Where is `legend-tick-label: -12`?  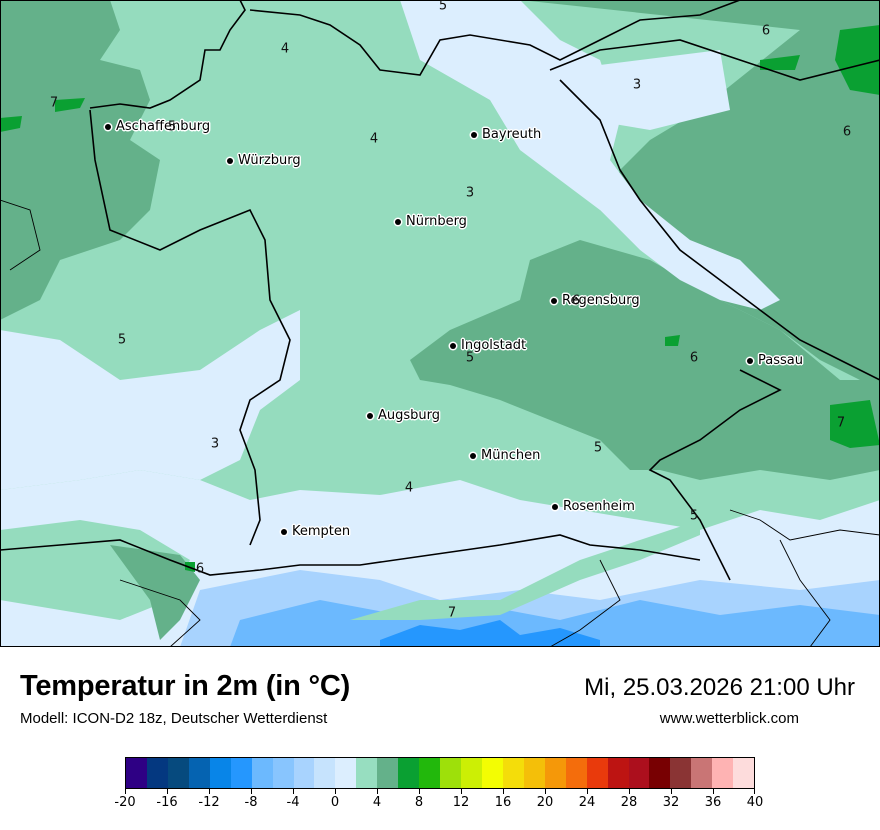
legend-tick-label: -12 is located at coordinates (209, 802).